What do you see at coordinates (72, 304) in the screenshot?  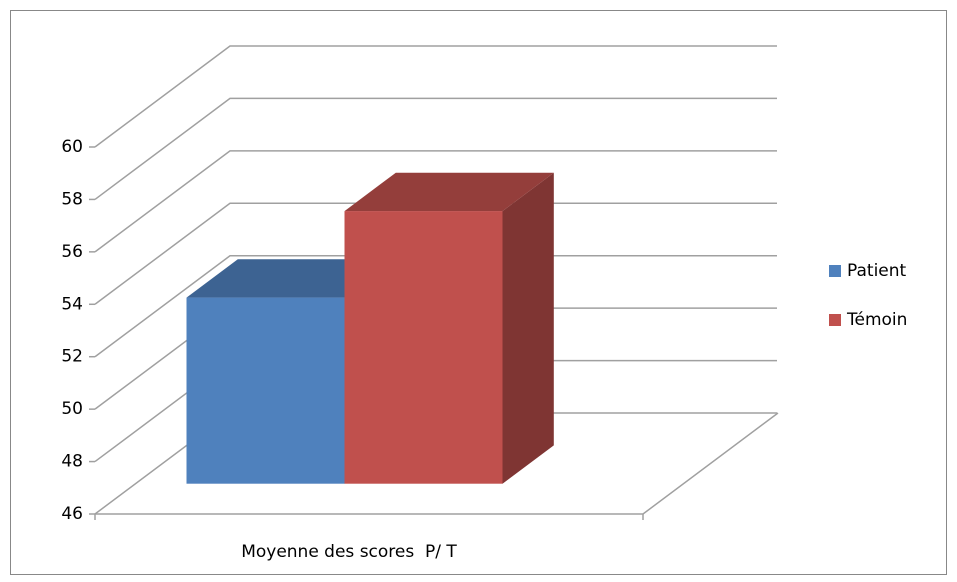 I see `y-tick-label: 54` at bounding box center [72, 304].